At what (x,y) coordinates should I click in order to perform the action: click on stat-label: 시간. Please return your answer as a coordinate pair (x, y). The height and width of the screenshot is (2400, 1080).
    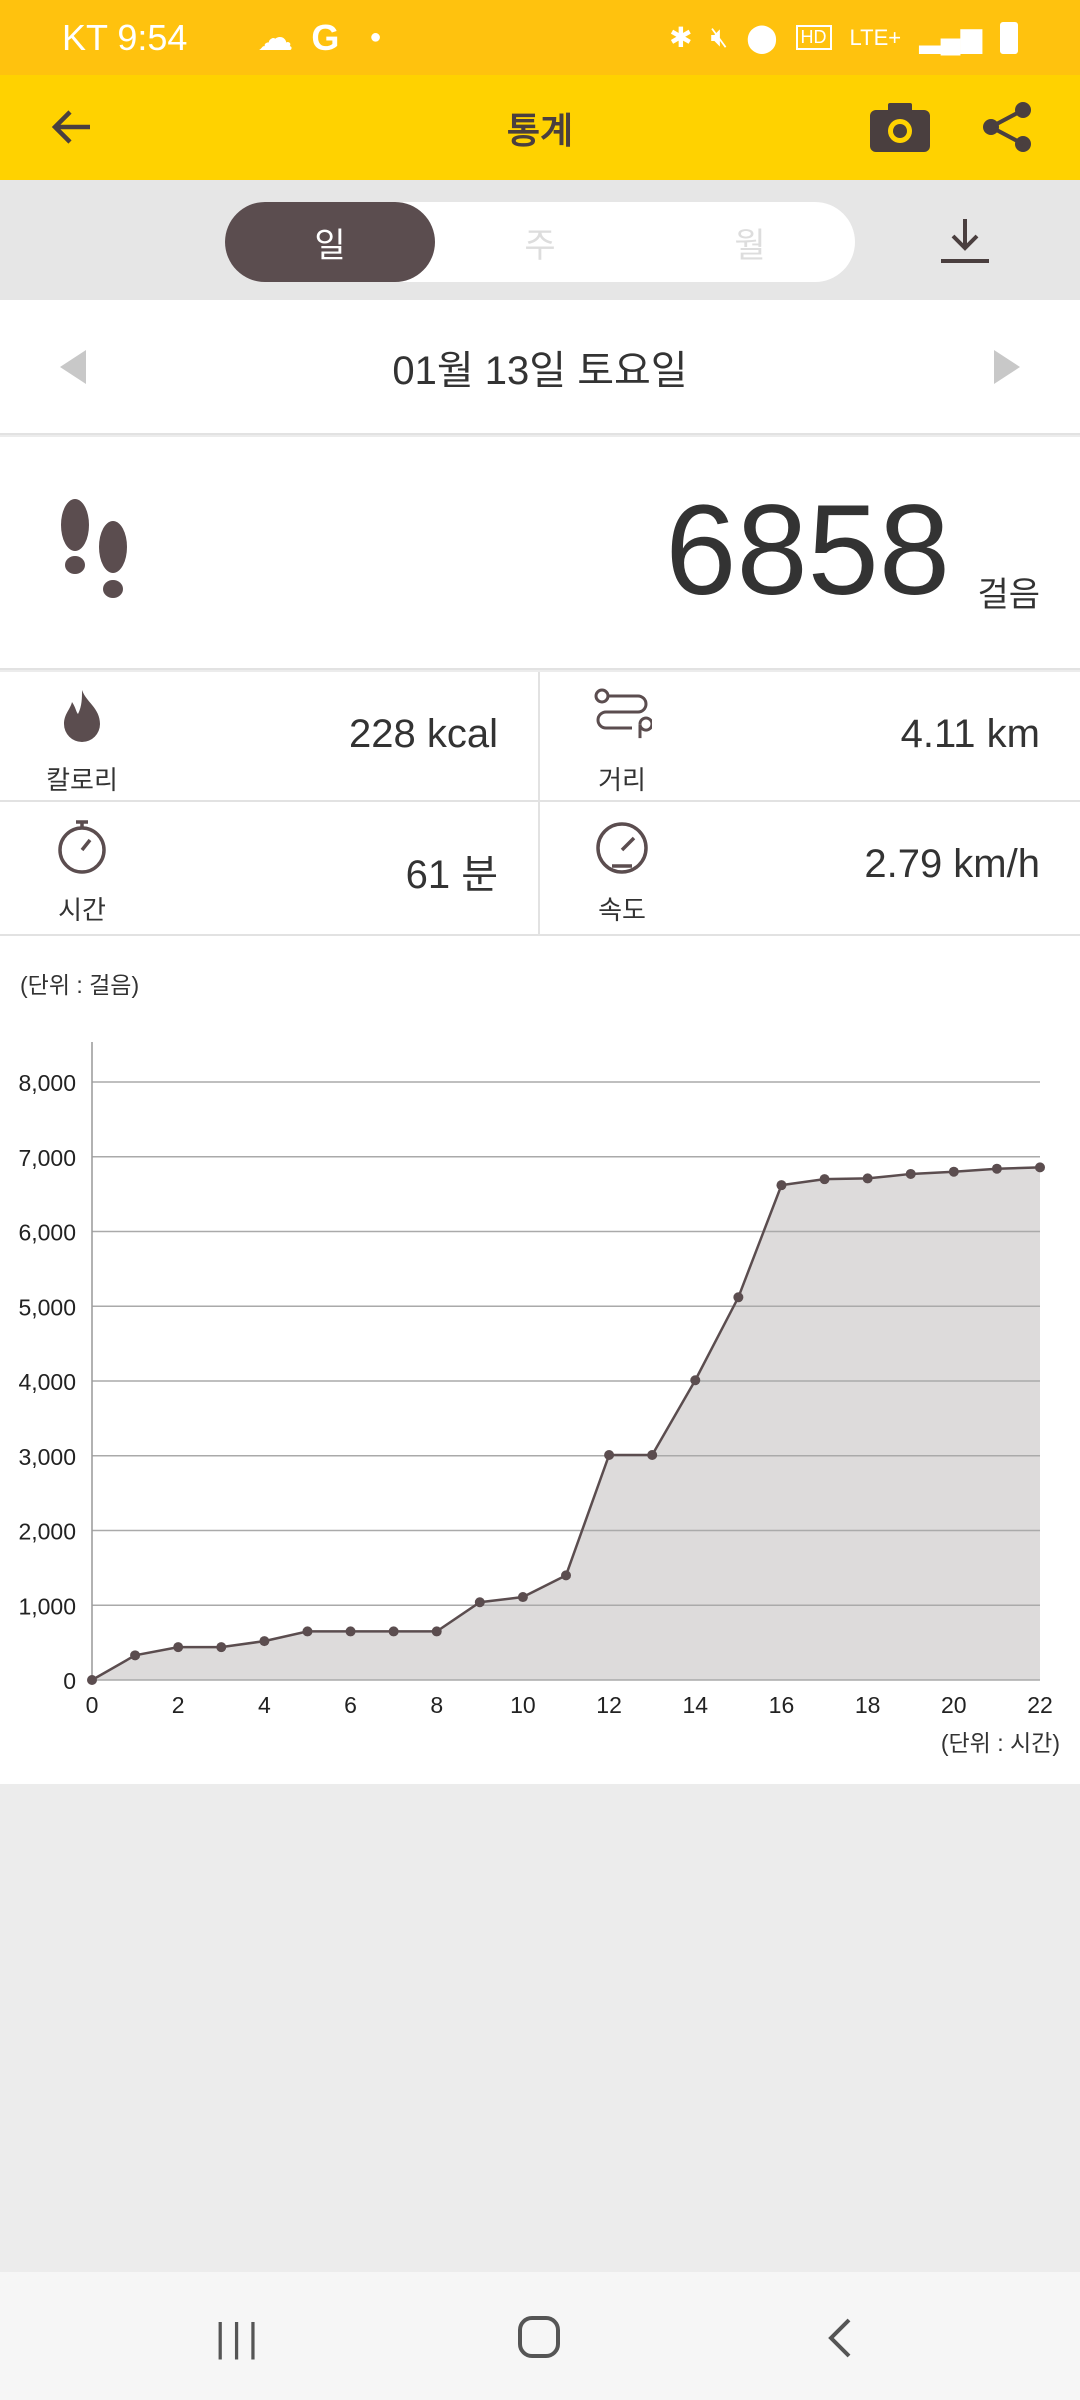
    Looking at the image, I should click on (82, 910).